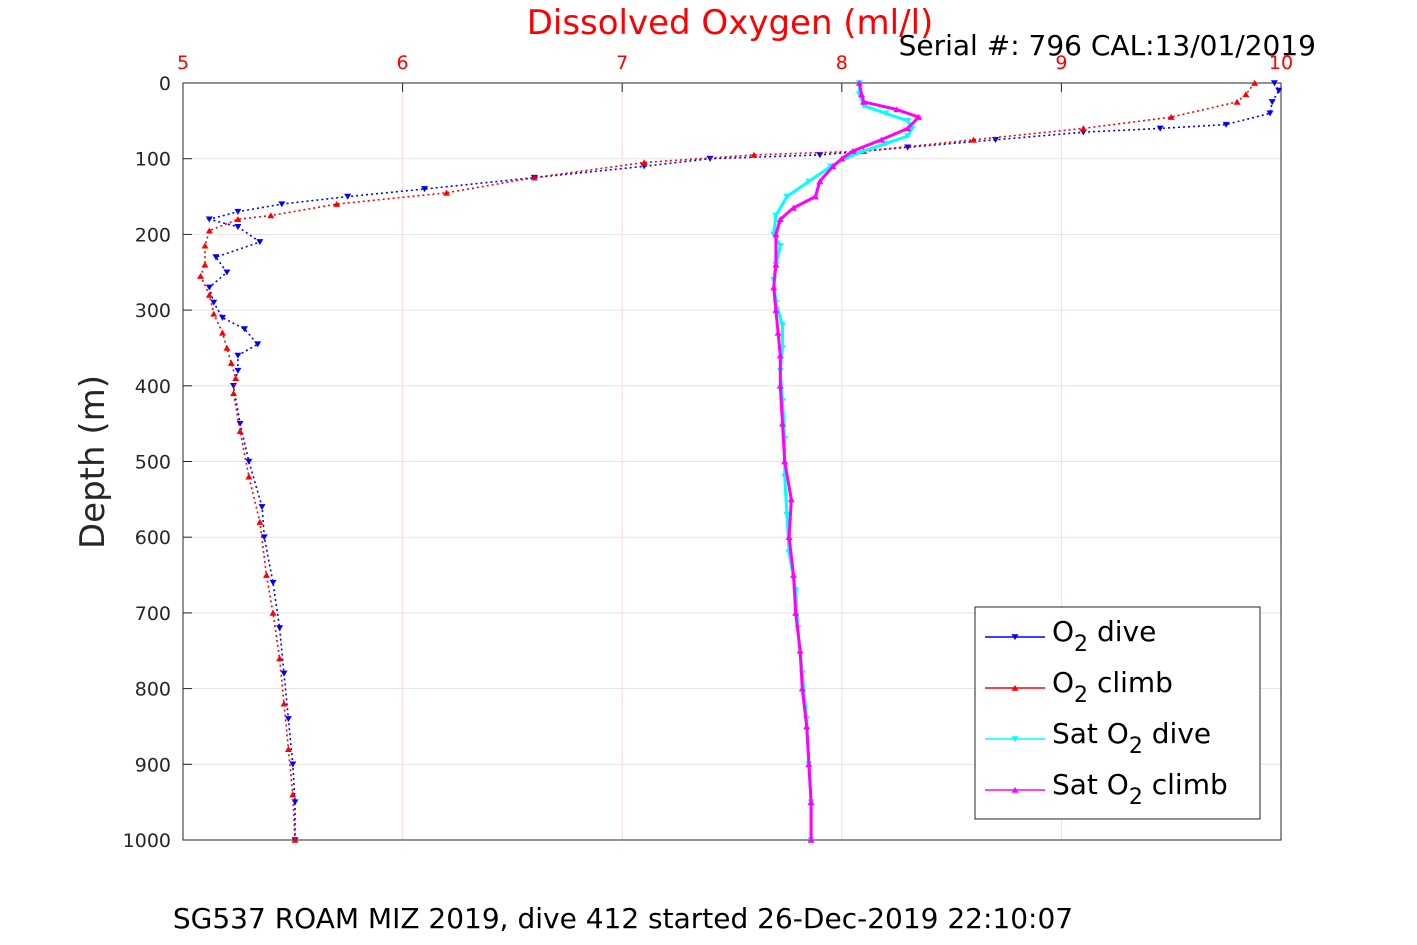 Image resolution: width=1417 pixels, height=945 pixels. Describe the element at coordinates (153, 765) in the screenshot. I see `y-tick-label: 900` at that location.